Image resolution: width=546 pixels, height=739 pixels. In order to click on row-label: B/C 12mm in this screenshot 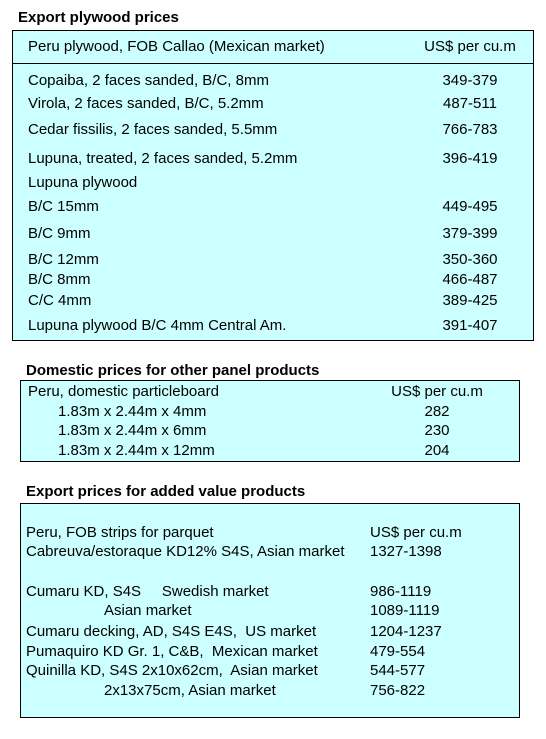, I will do `click(63, 259)`.